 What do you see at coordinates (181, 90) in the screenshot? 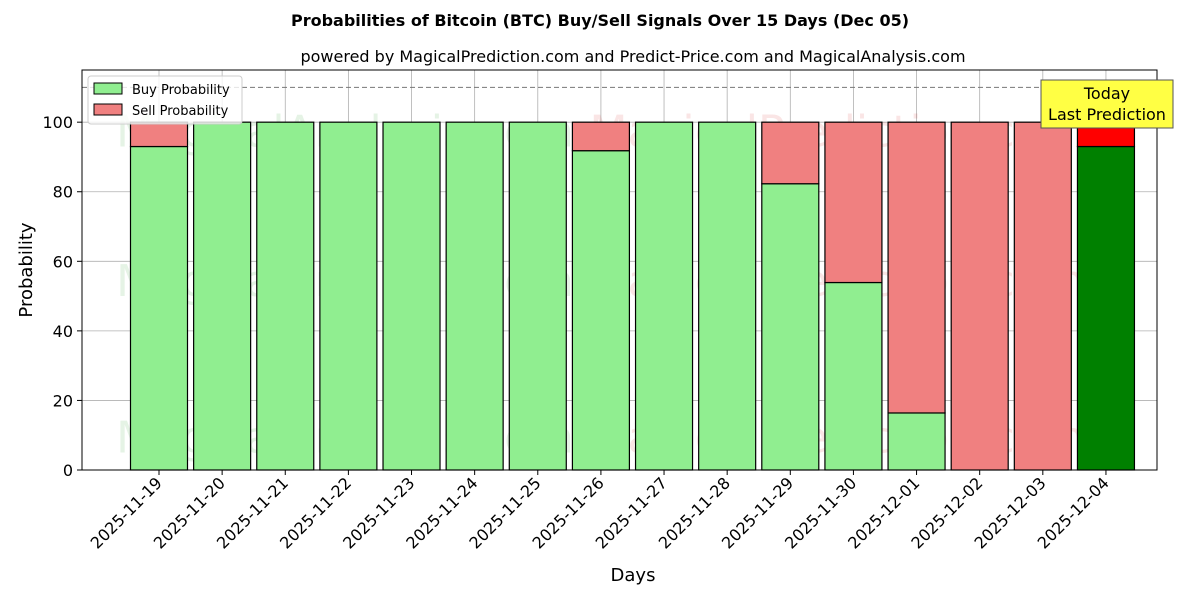
I see `legend-buy-label: Buy Probability` at bounding box center [181, 90].